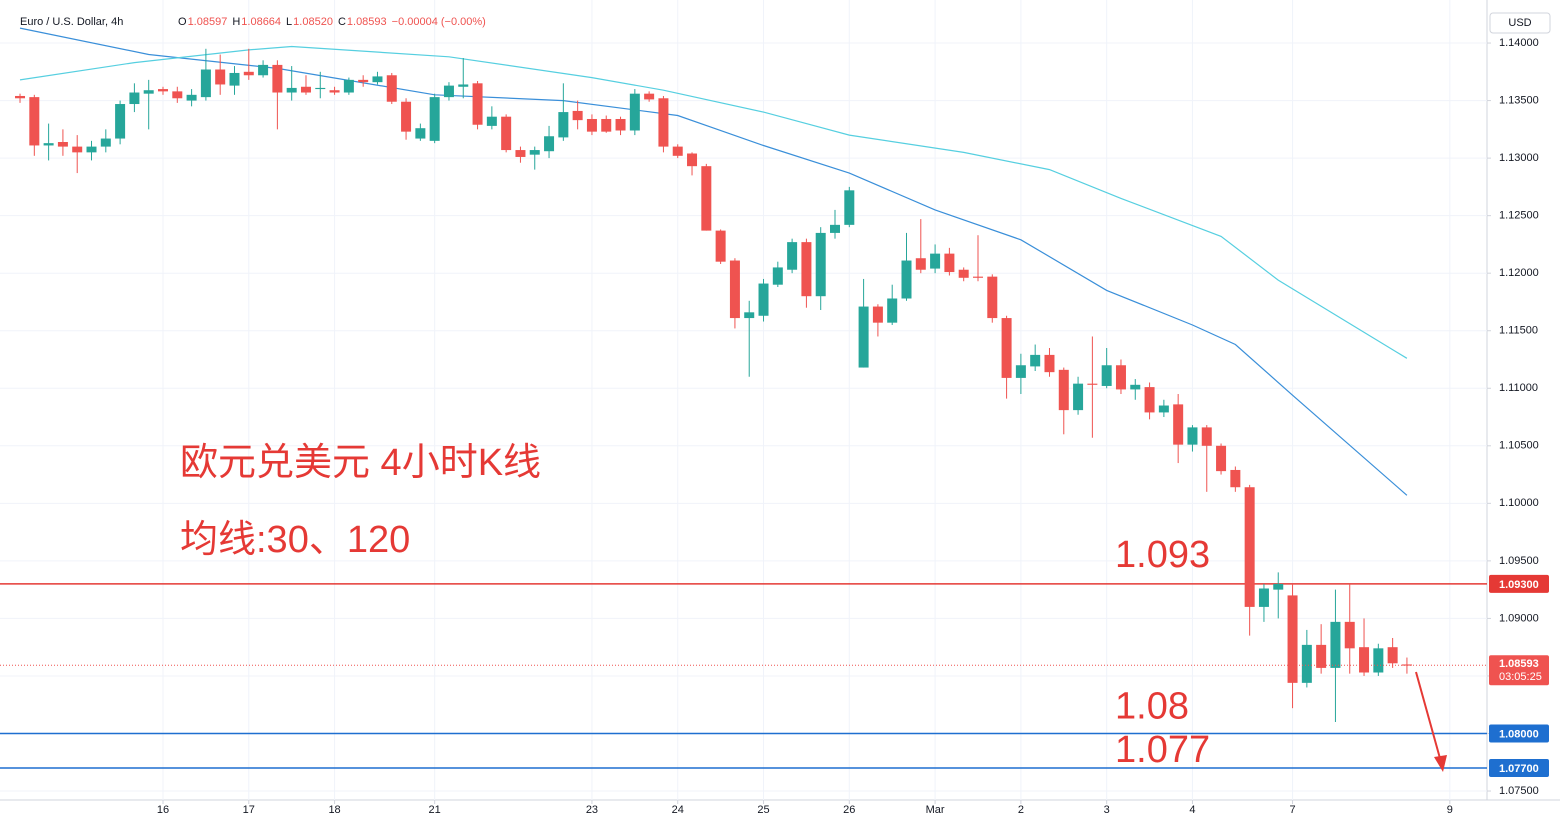  Describe the element at coordinates (1519, 791) in the screenshot. I see `y-tick-label: 1.07500` at that location.